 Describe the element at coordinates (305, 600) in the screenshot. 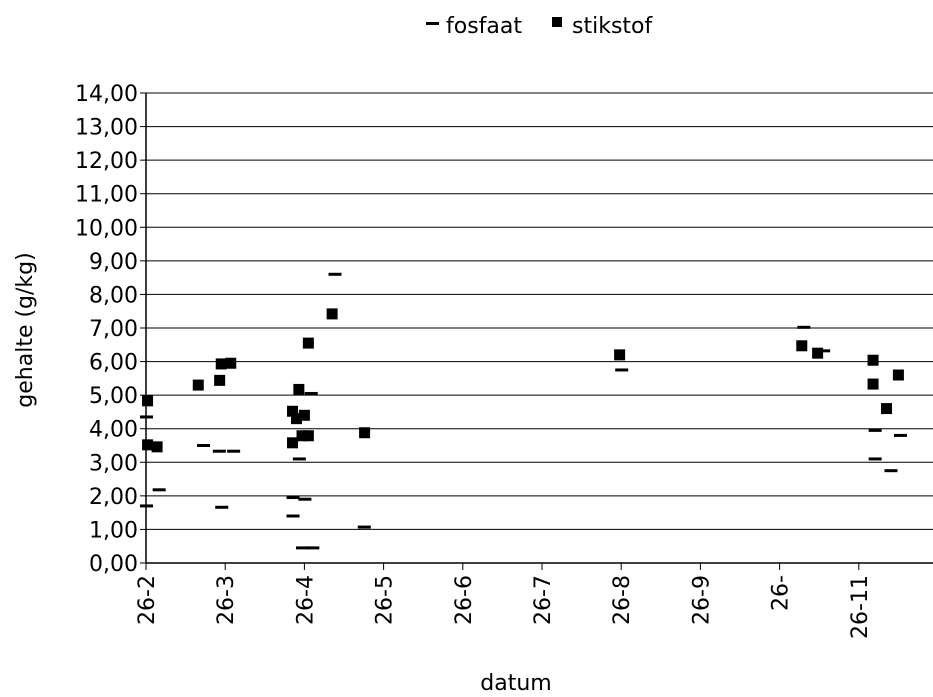

I see `x-tick-label: 26-4` at that location.